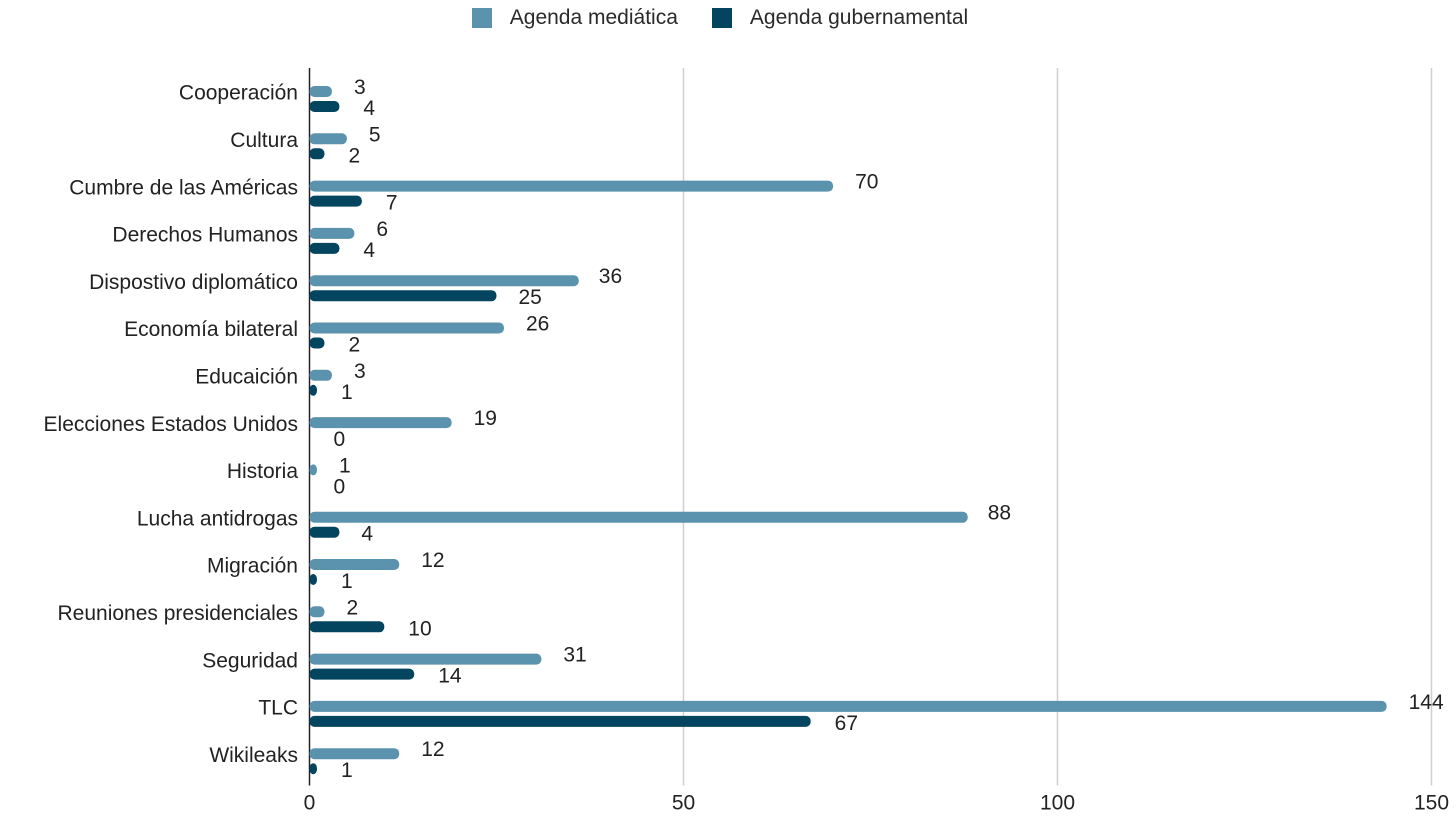  I want to click on data-label-government-5: 2, so click(354, 345).